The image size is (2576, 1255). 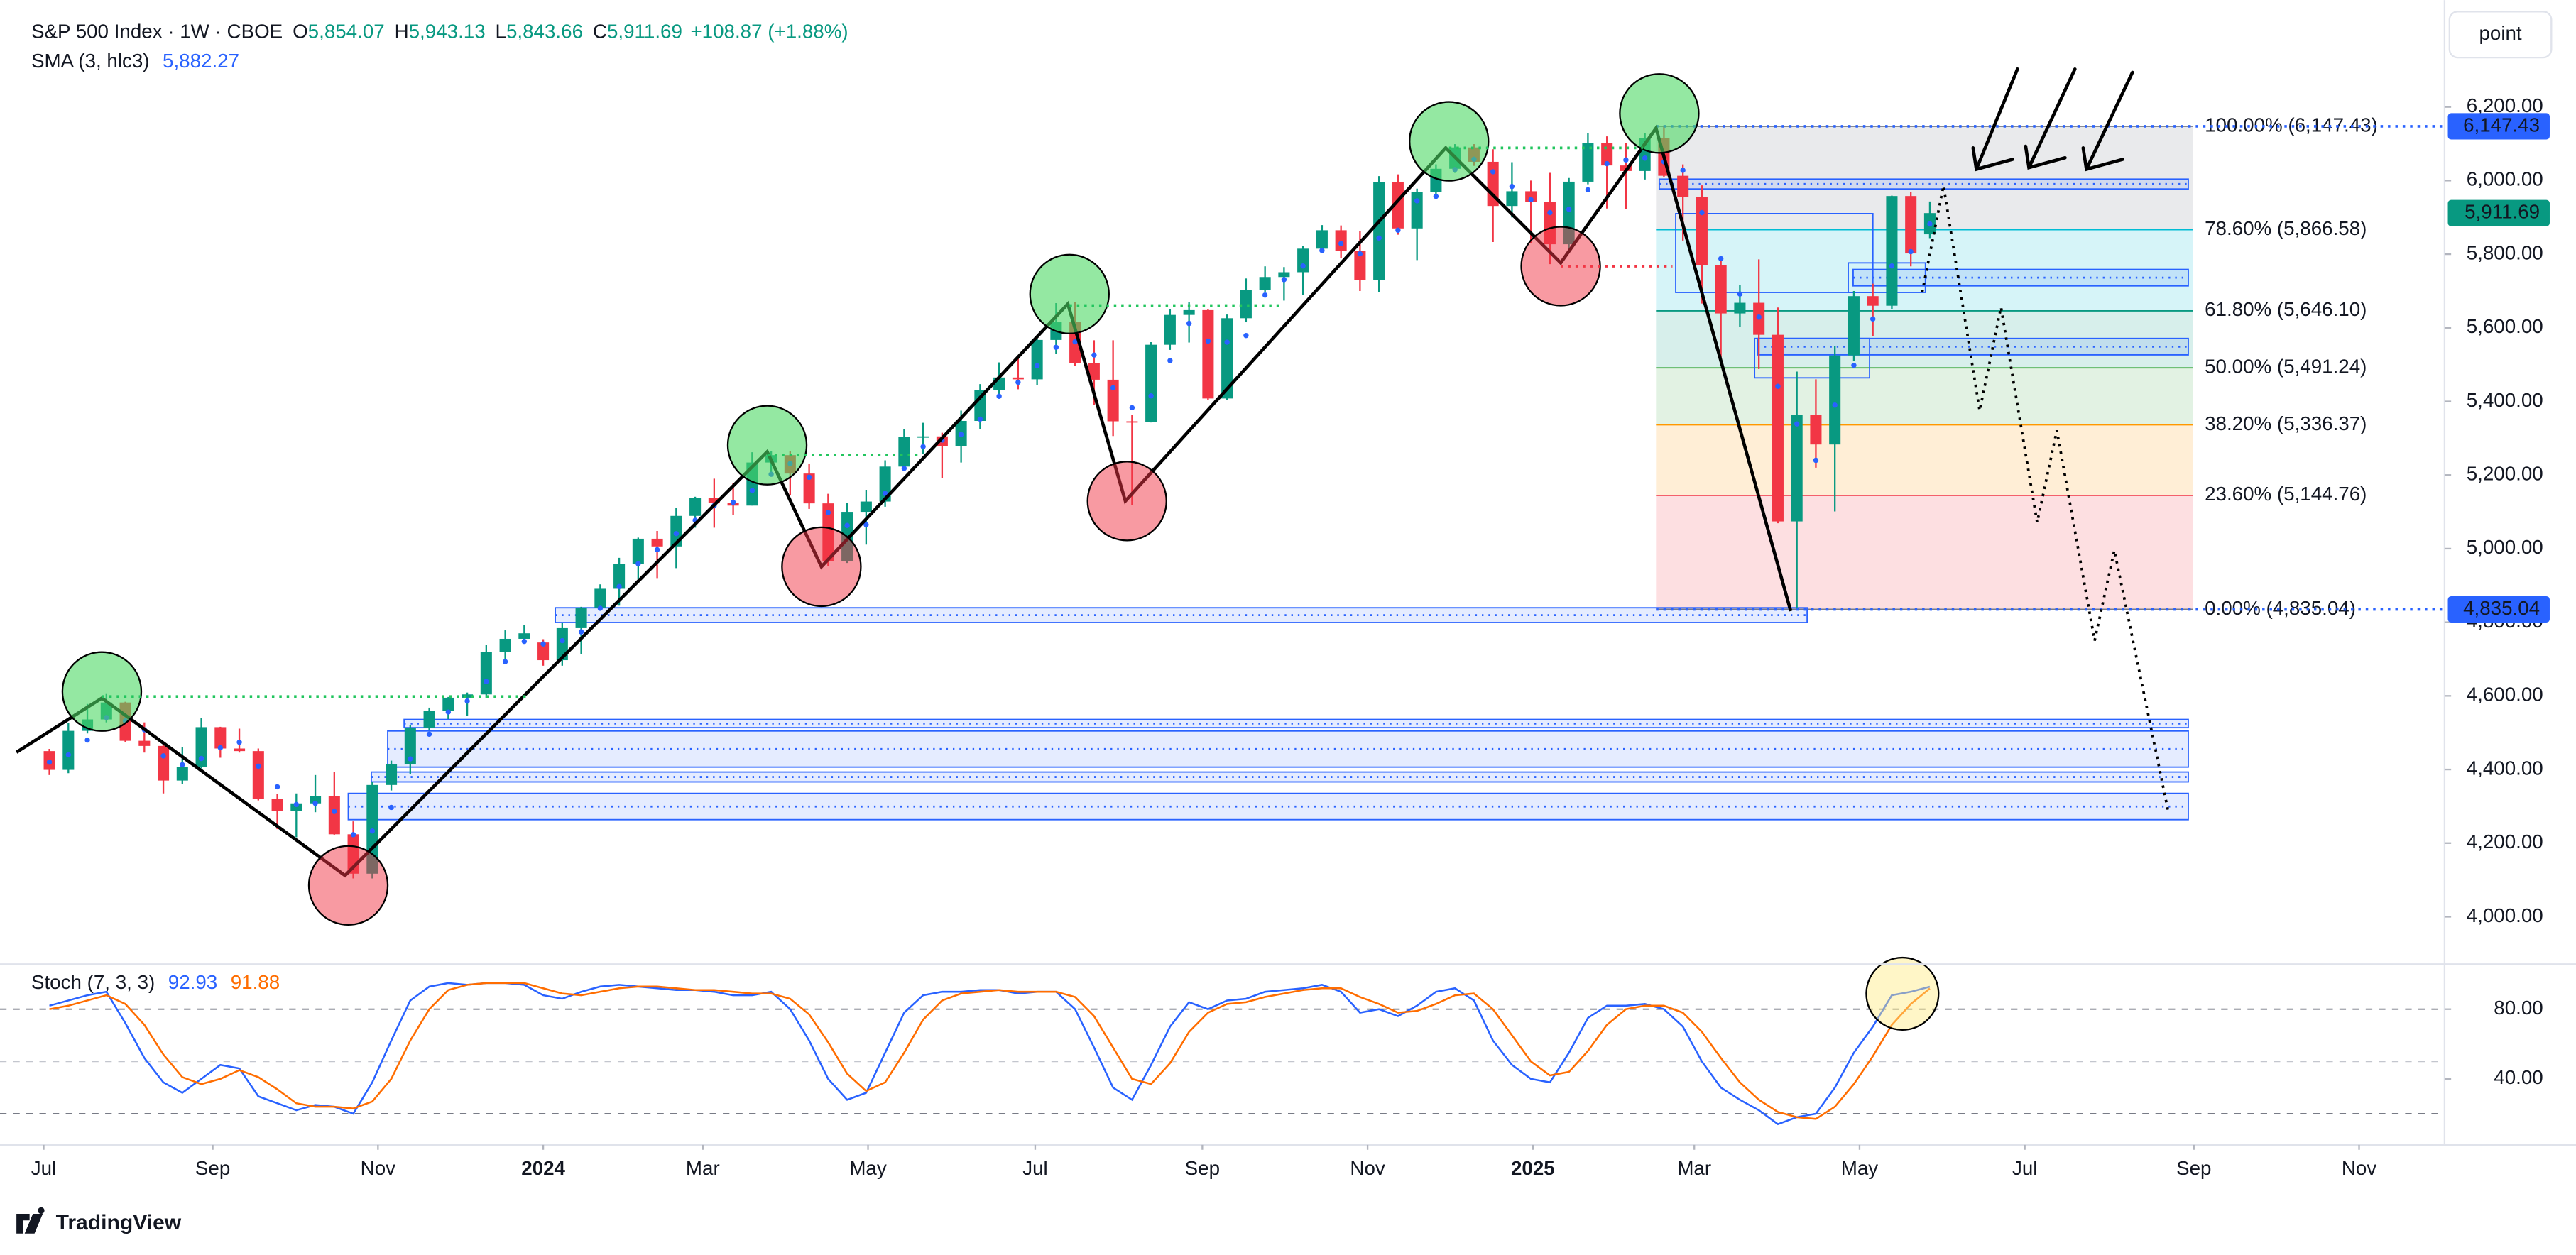 I want to click on x-tick-label: Sep, so click(x=212, y=1168).